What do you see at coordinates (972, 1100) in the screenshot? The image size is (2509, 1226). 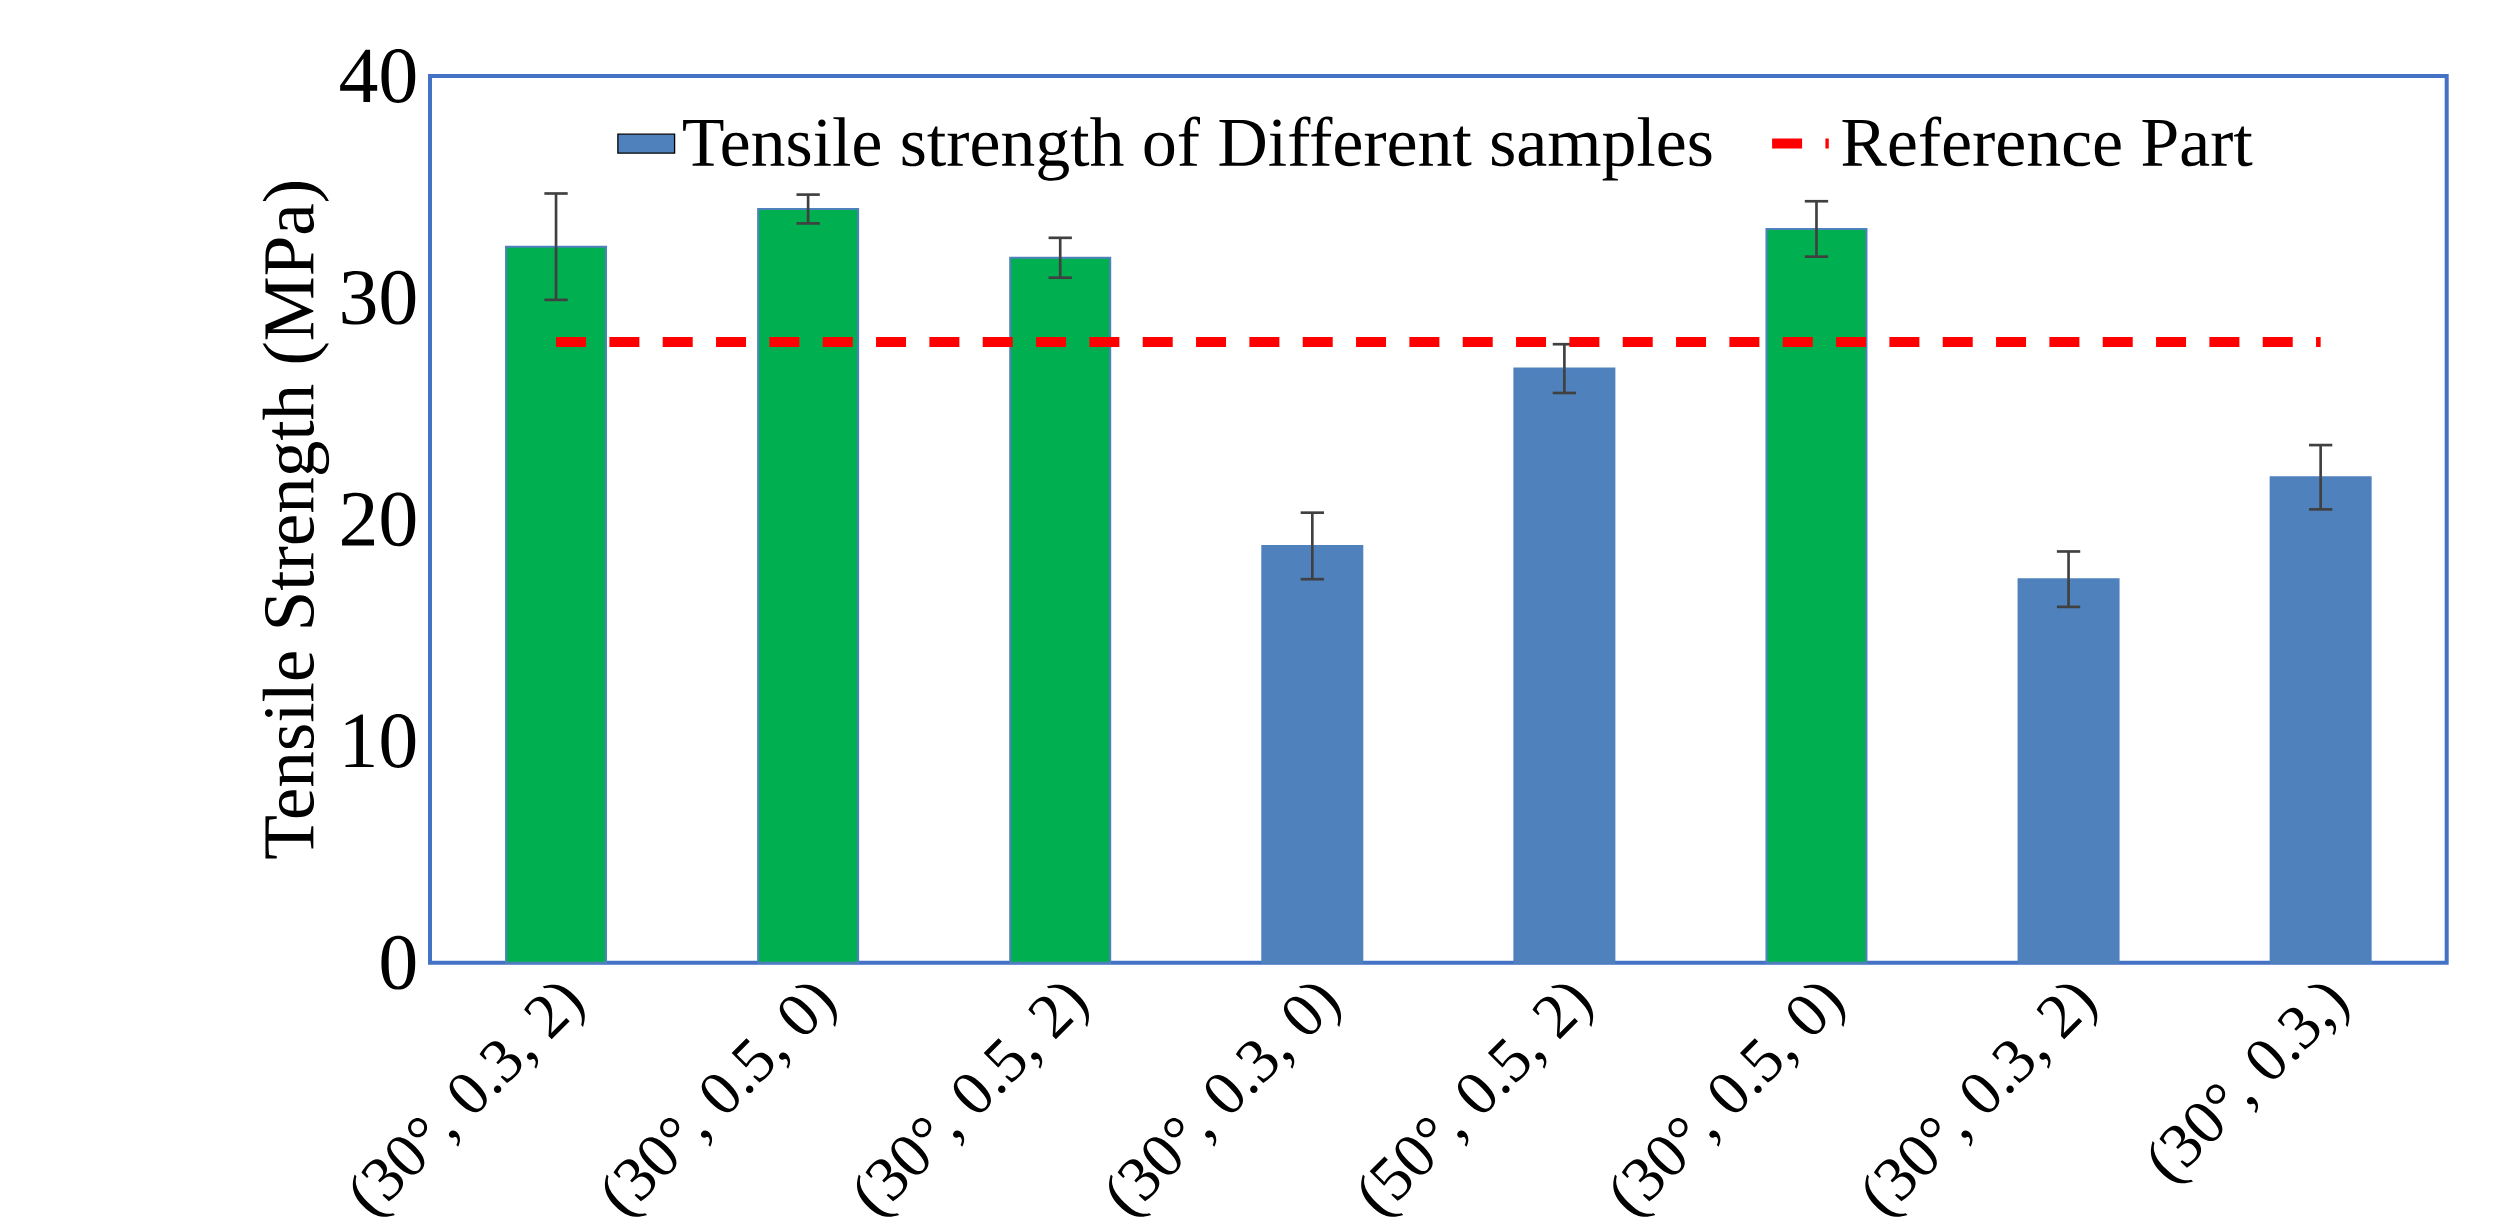 I see `x-tick-label: (30°, 0.5, 2)` at bounding box center [972, 1100].